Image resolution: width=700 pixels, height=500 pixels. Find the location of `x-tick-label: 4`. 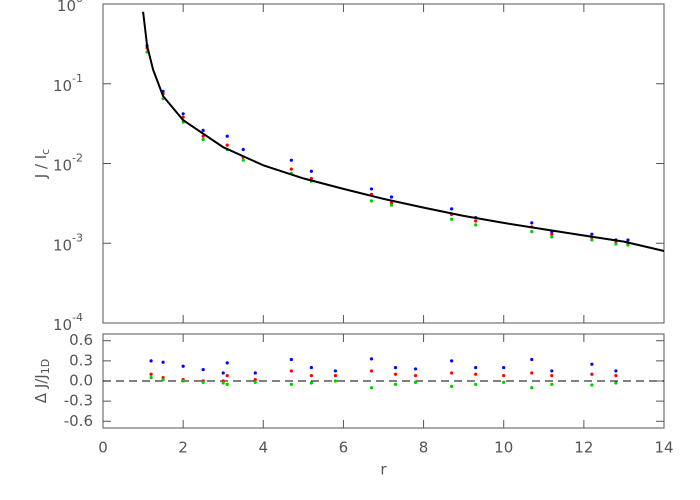

x-tick-label: 4 is located at coordinates (264, 448).